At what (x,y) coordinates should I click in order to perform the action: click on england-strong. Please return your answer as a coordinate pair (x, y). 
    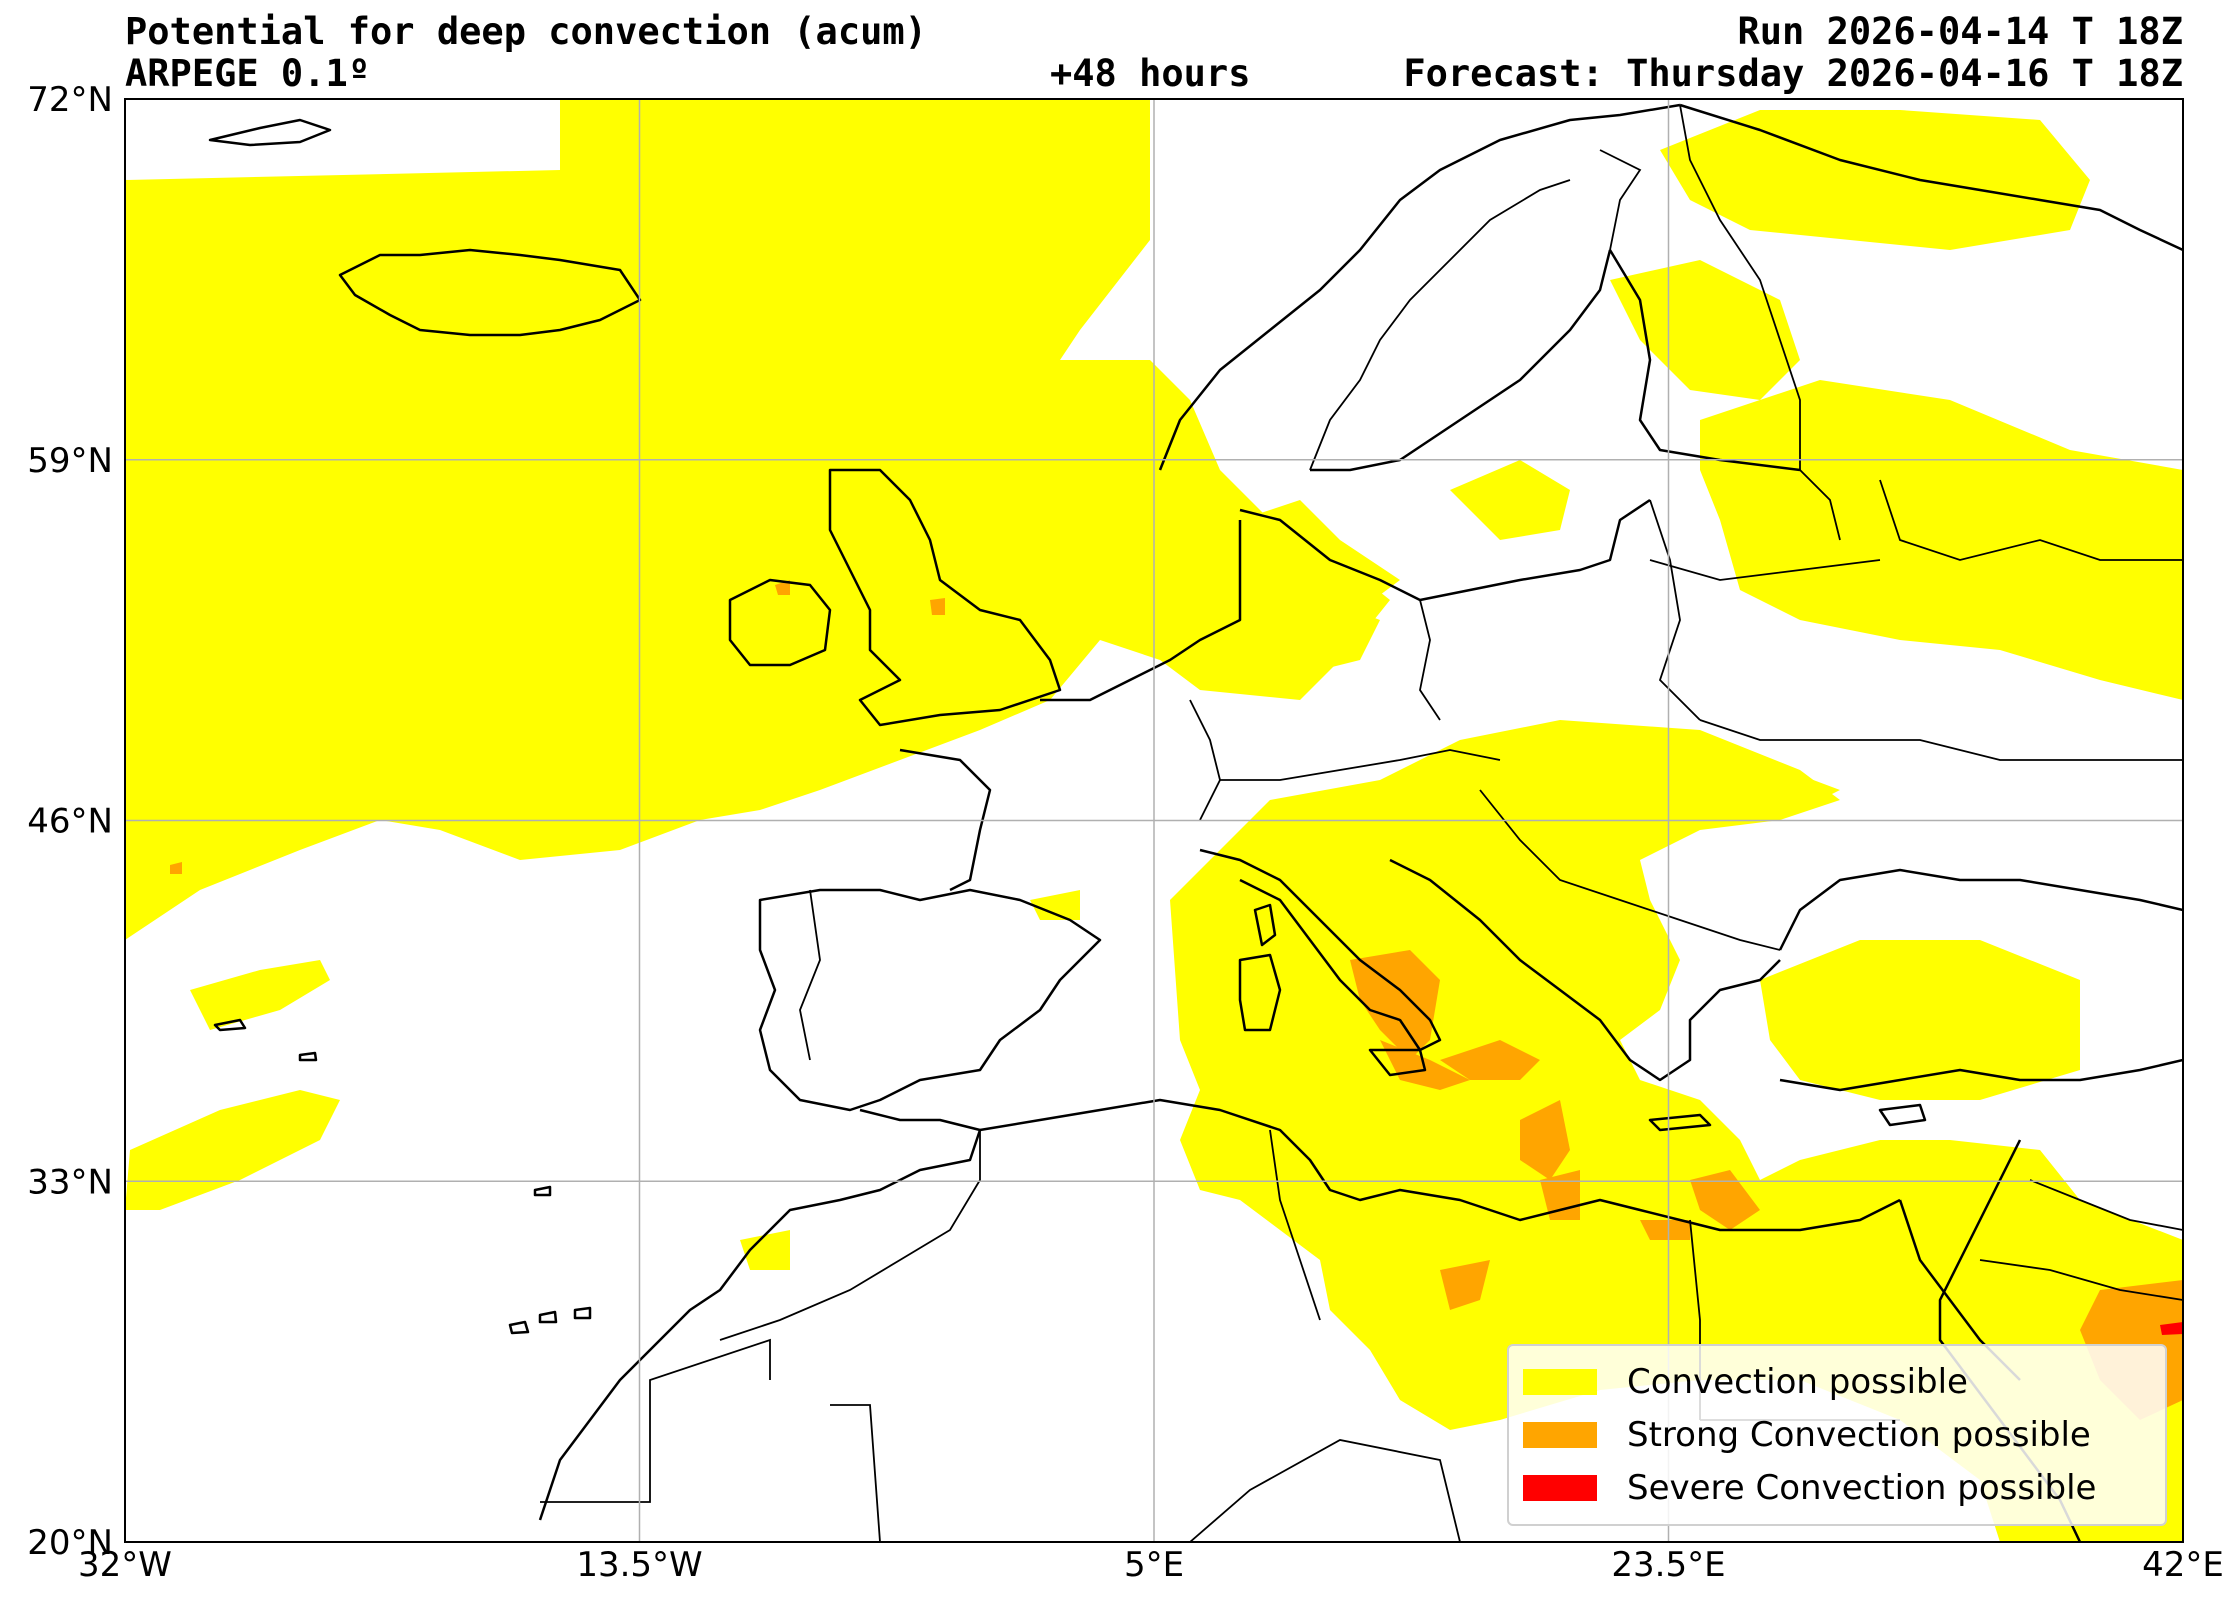
    Looking at the image, I should click on (937, 606).